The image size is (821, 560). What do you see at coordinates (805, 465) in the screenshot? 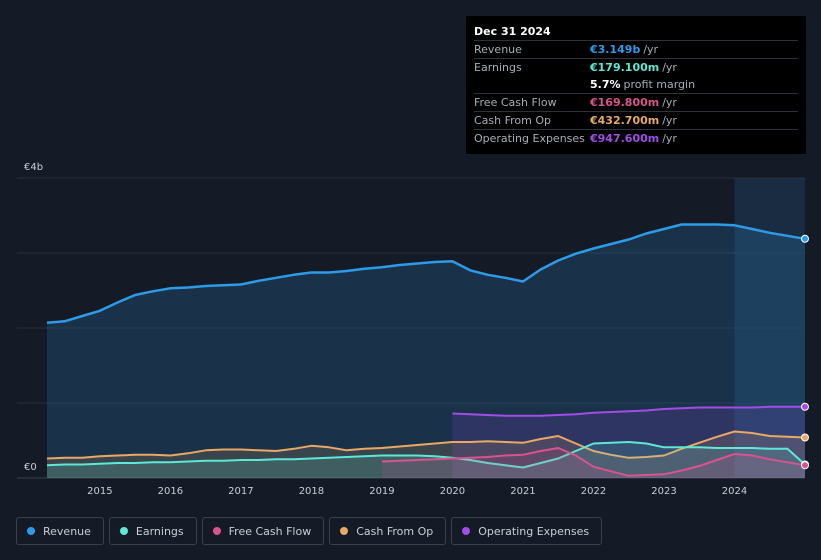
I see `end-point-free-cash-flow` at bounding box center [805, 465].